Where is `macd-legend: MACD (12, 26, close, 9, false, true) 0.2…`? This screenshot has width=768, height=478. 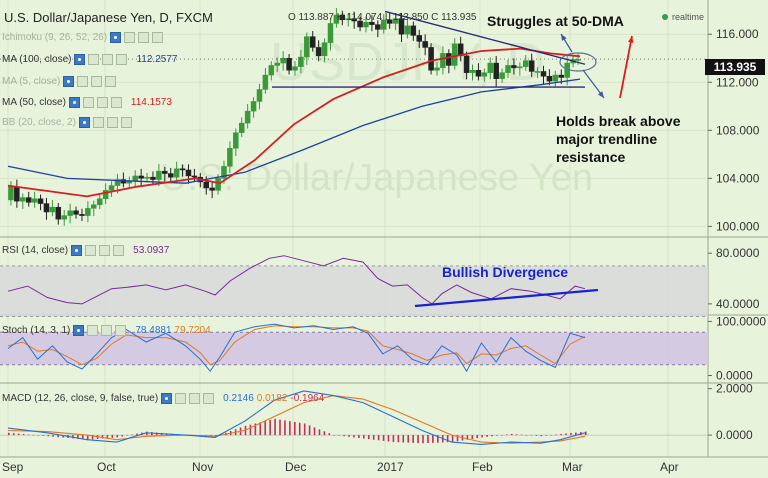
macd-legend: MACD (12, 26, close, 9, false, true) 0.2… is located at coordinates (163, 398).